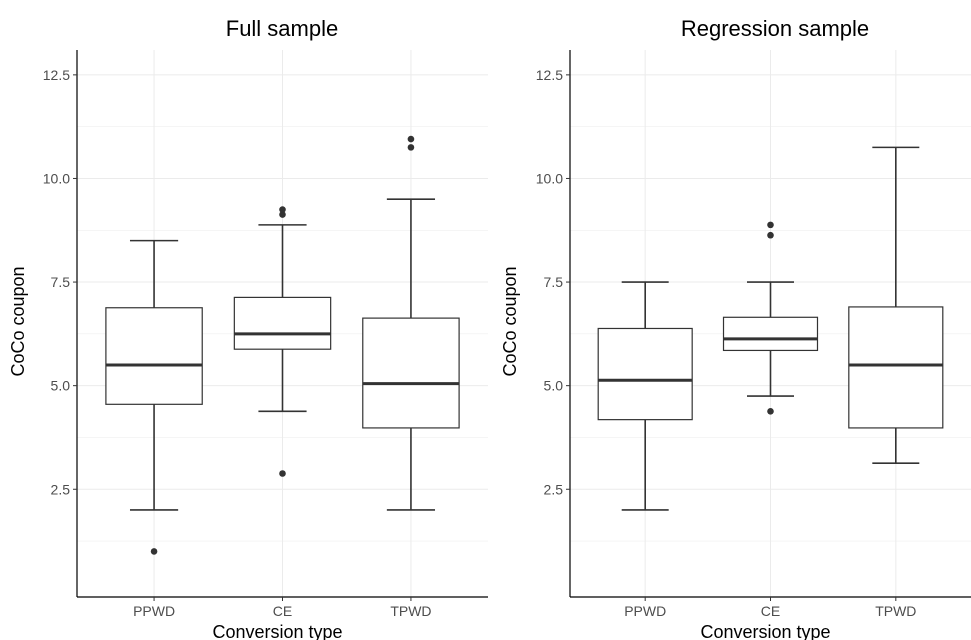 This screenshot has width=971, height=640. I want to click on chart-title: Full sample, so click(282, 28).